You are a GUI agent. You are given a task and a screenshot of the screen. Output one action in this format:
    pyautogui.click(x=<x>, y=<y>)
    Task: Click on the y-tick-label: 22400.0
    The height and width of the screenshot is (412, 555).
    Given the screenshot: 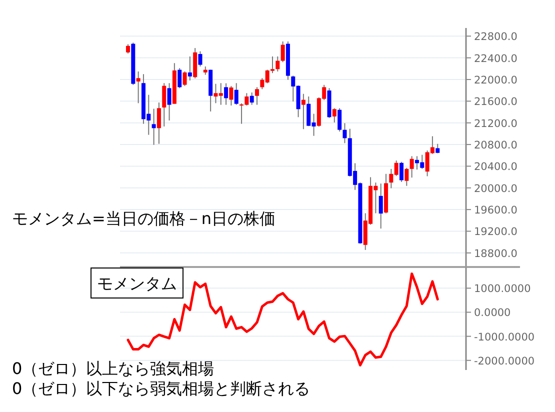 What is the action you would take?
    pyautogui.click(x=496, y=58)
    